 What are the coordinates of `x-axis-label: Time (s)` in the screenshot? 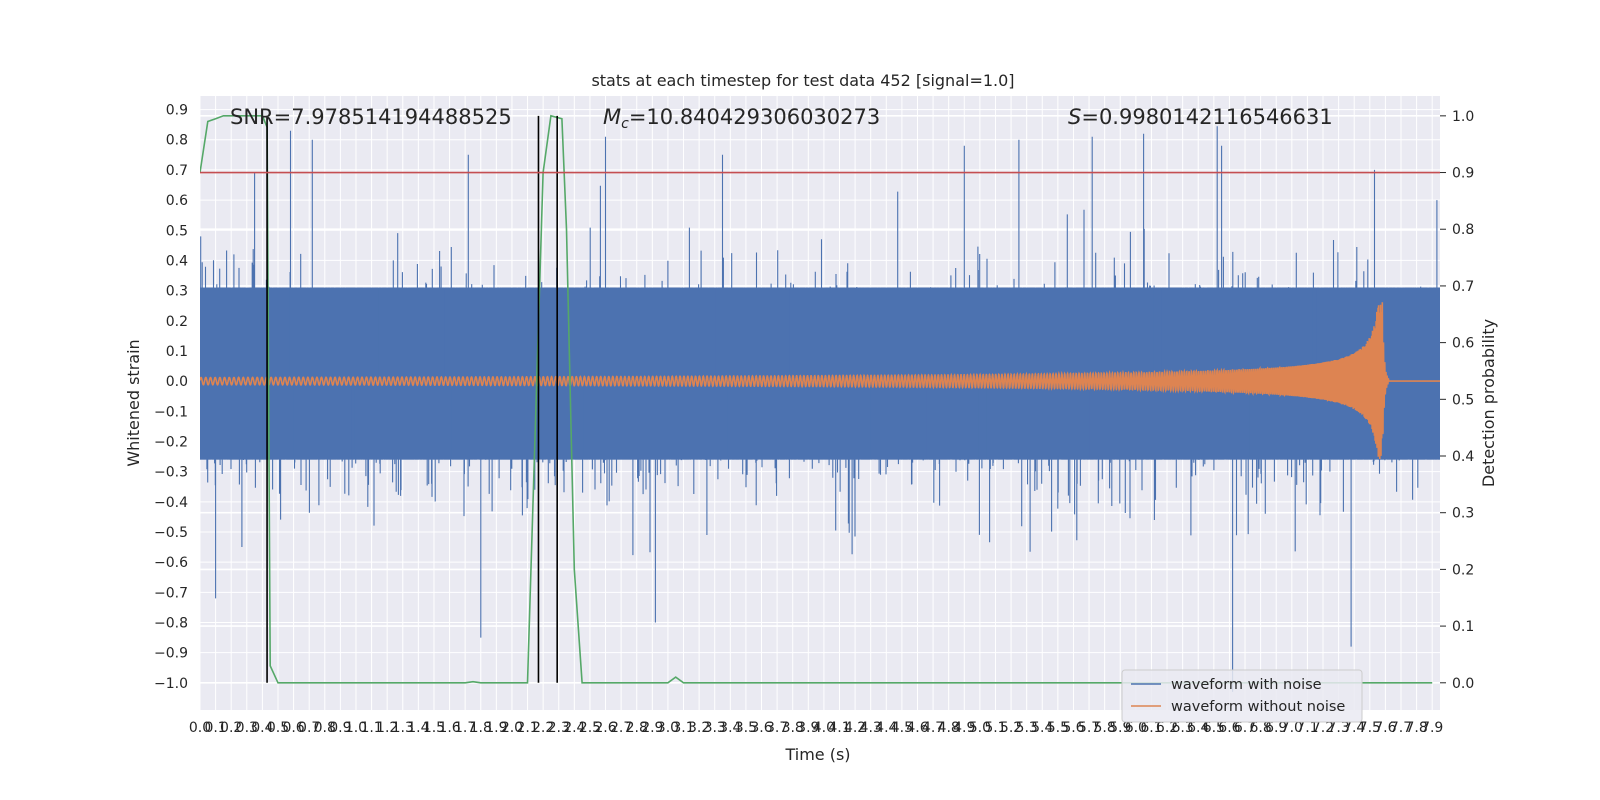 It's located at (817, 754).